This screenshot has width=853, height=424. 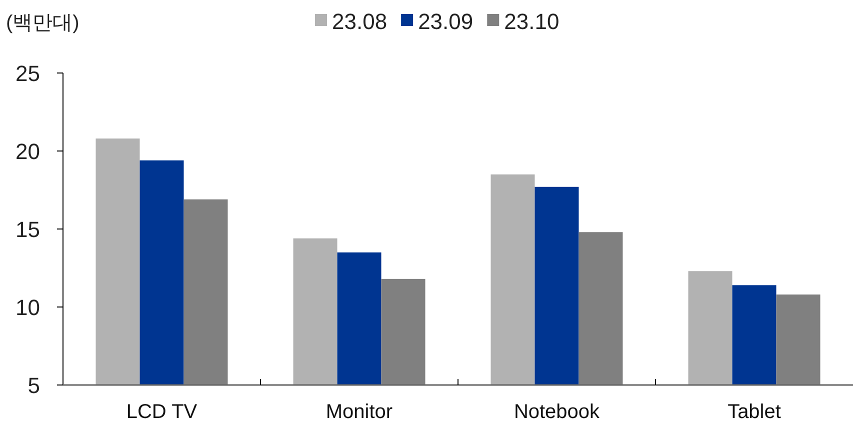 I want to click on y-tick-label: 20, so click(x=28, y=151).